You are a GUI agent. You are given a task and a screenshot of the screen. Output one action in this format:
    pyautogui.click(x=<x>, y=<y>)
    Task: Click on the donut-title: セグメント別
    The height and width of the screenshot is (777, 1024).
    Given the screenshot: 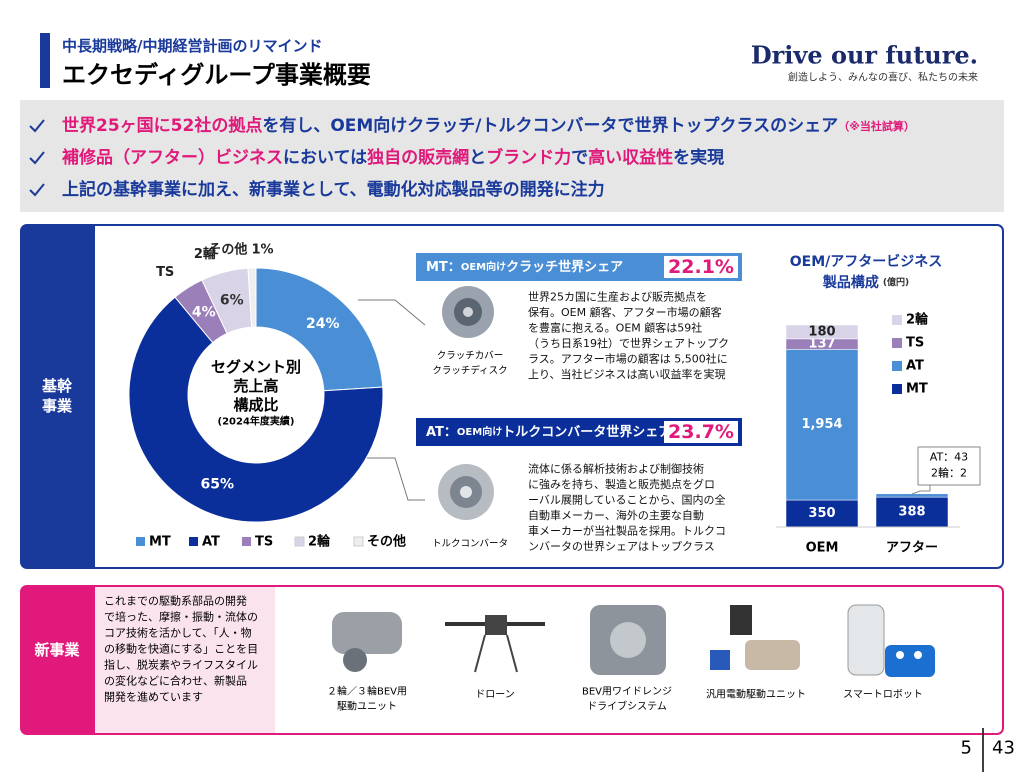 What is the action you would take?
    pyautogui.click(x=256, y=367)
    